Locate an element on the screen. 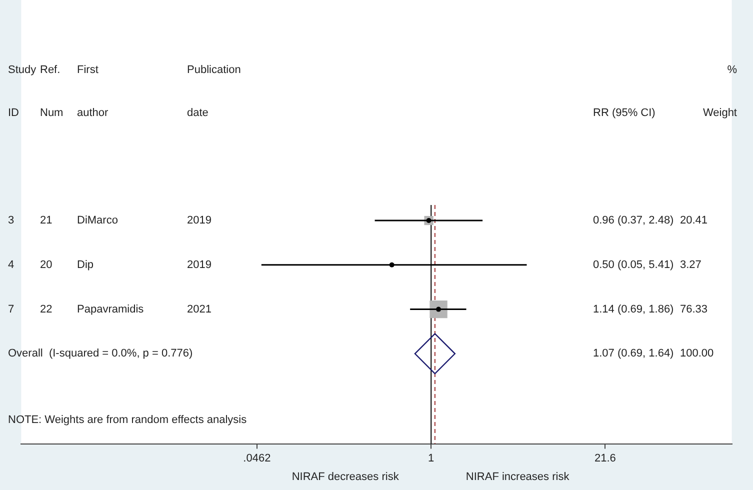 The height and width of the screenshot is (490, 753). text: RR (95% CI) is located at coordinates (624, 113).